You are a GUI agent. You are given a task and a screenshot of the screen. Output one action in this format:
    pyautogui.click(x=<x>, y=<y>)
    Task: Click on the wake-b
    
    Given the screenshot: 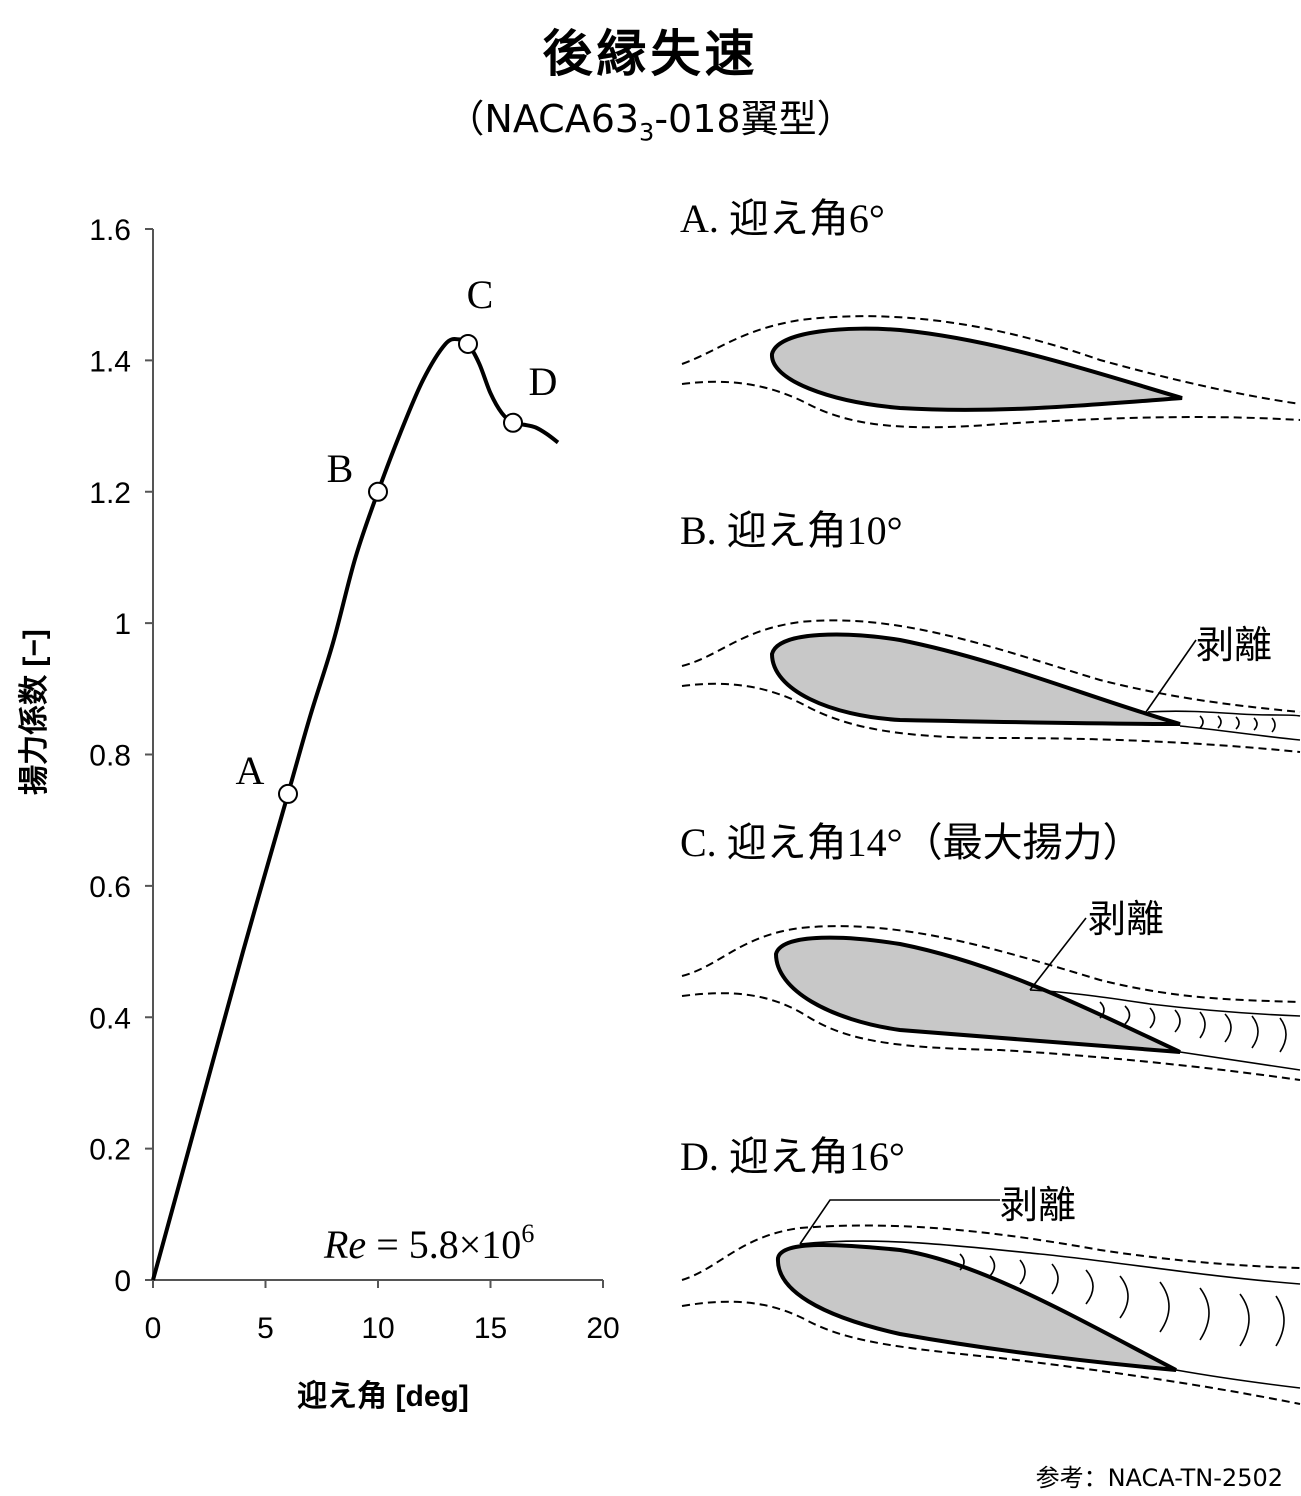 What is the action you would take?
    pyautogui.click(x=1224, y=725)
    